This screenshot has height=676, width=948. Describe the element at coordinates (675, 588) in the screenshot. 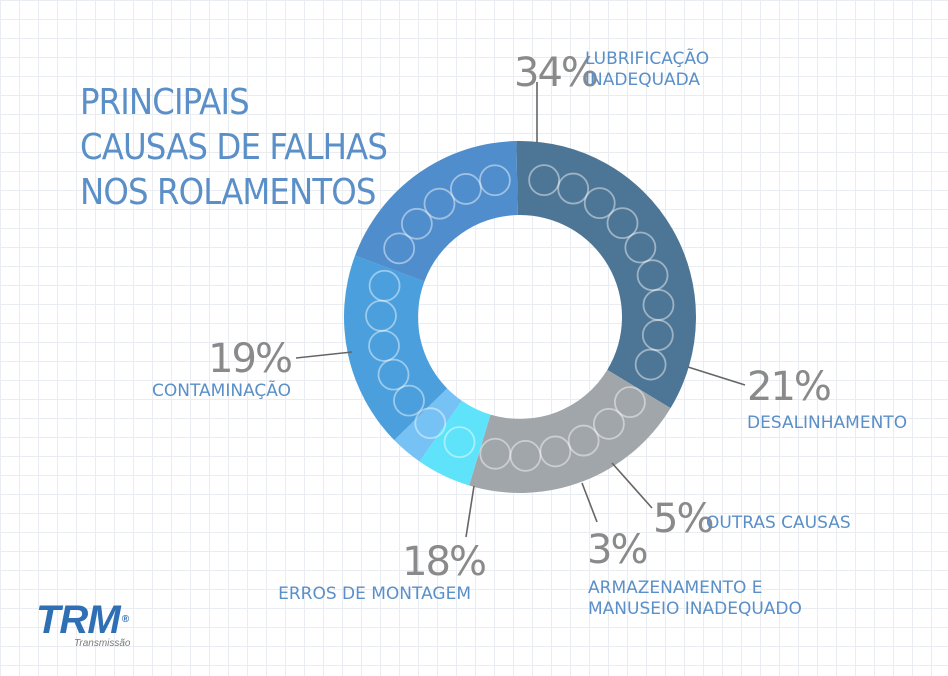

I see `category-label-armazenamento: ARMAZENAMENTO E` at that location.